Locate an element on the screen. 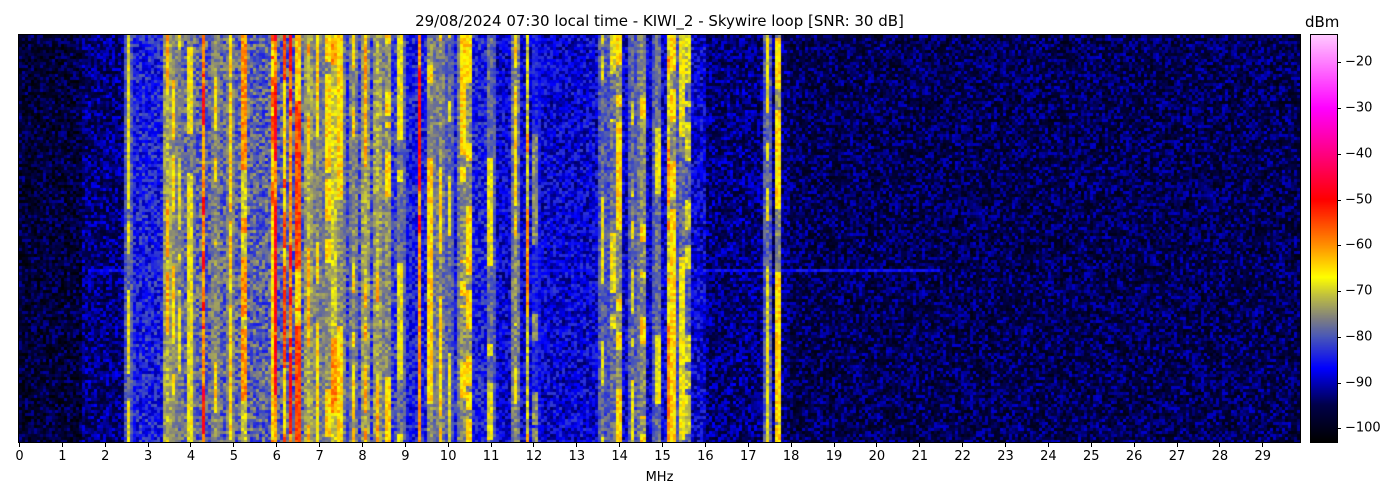 This screenshot has width=1400, height=500. x-tick-label: 3 is located at coordinates (148, 456).